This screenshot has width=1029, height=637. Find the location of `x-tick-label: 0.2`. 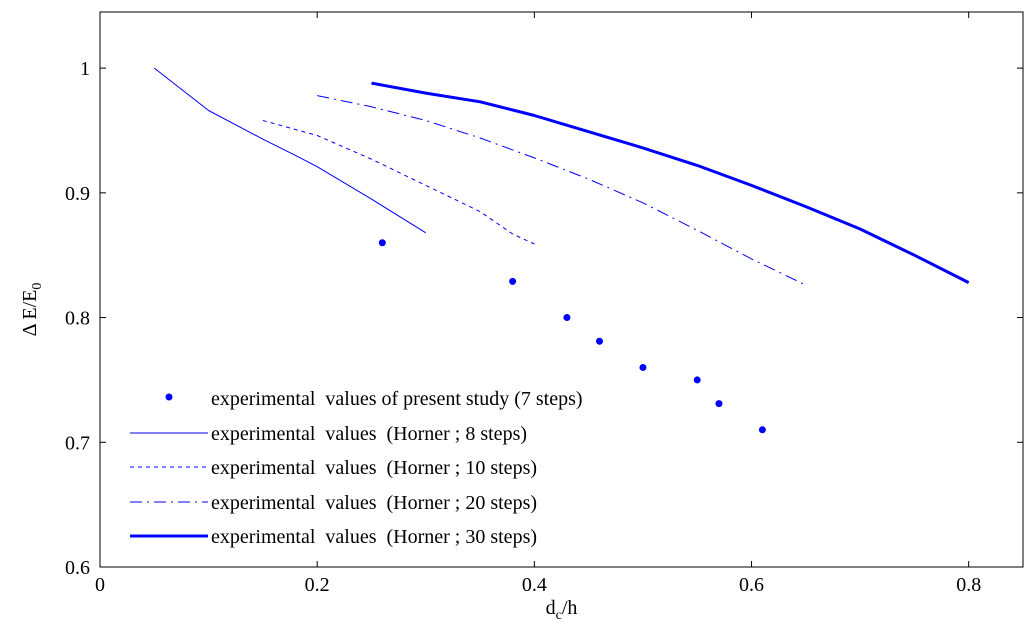

x-tick-label: 0.2 is located at coordinates (317, 585).